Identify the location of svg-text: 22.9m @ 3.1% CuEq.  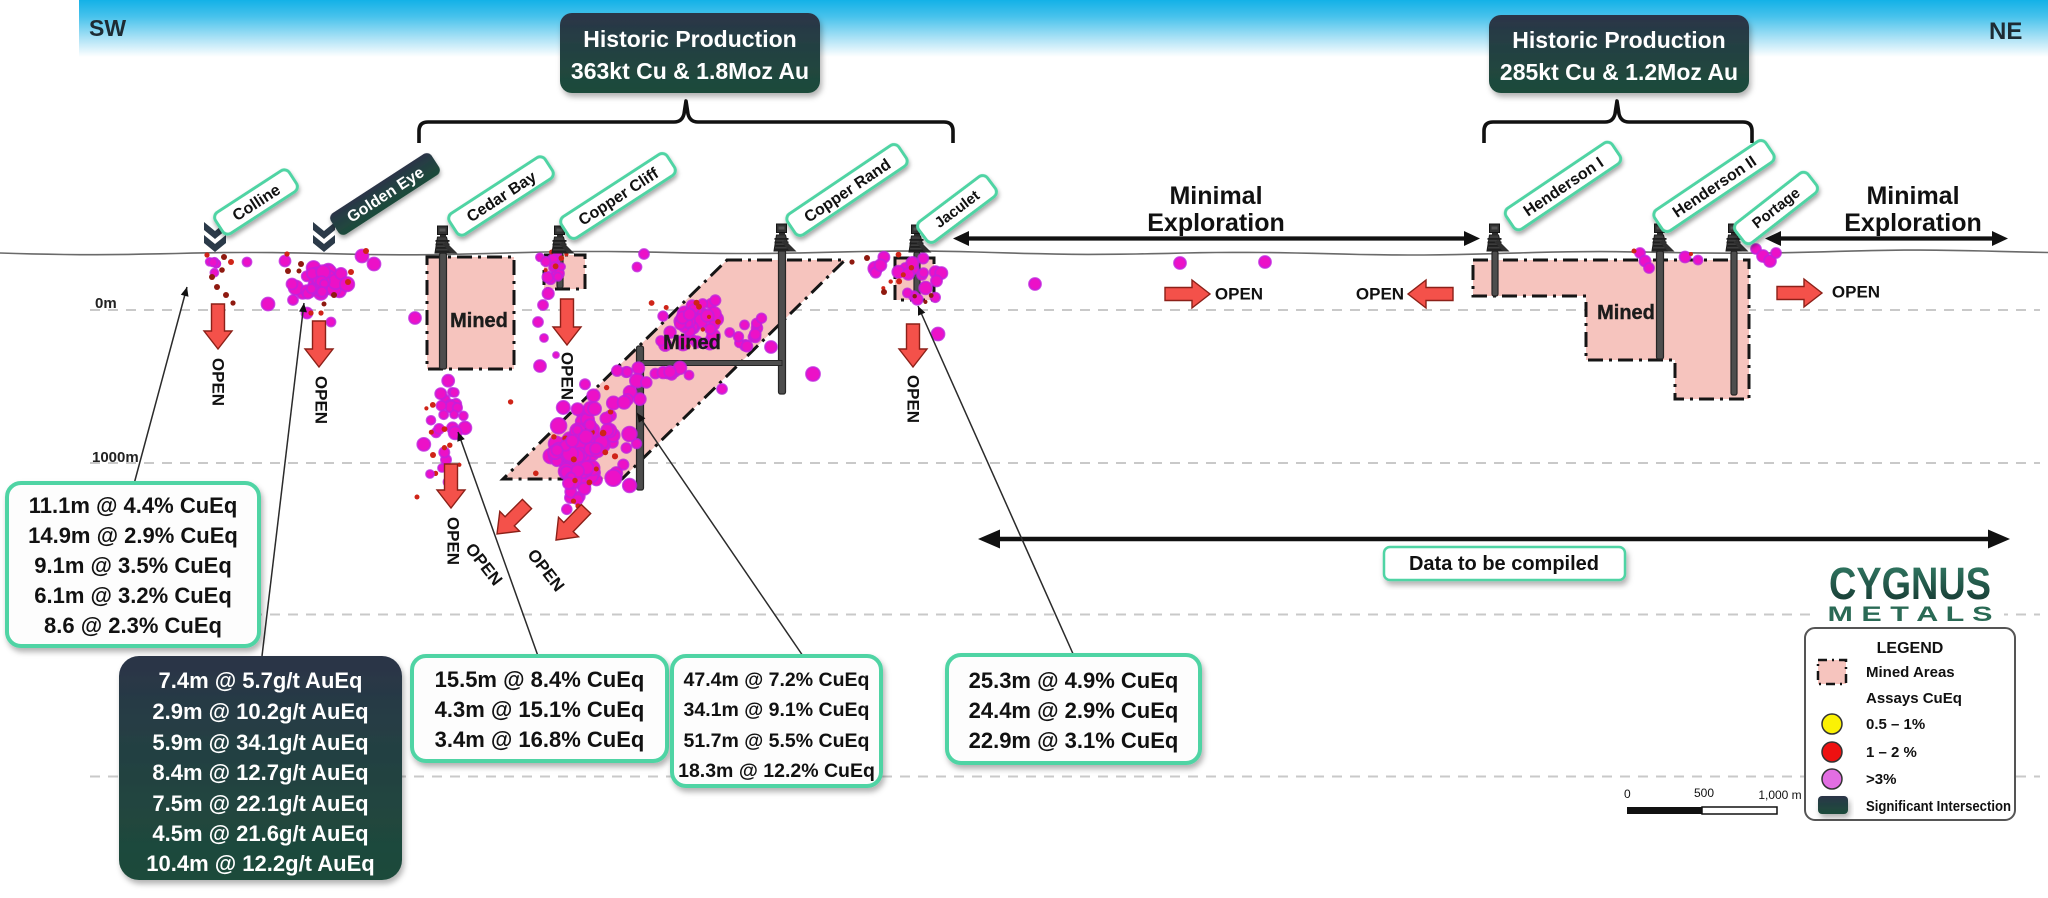
(1074, 740).